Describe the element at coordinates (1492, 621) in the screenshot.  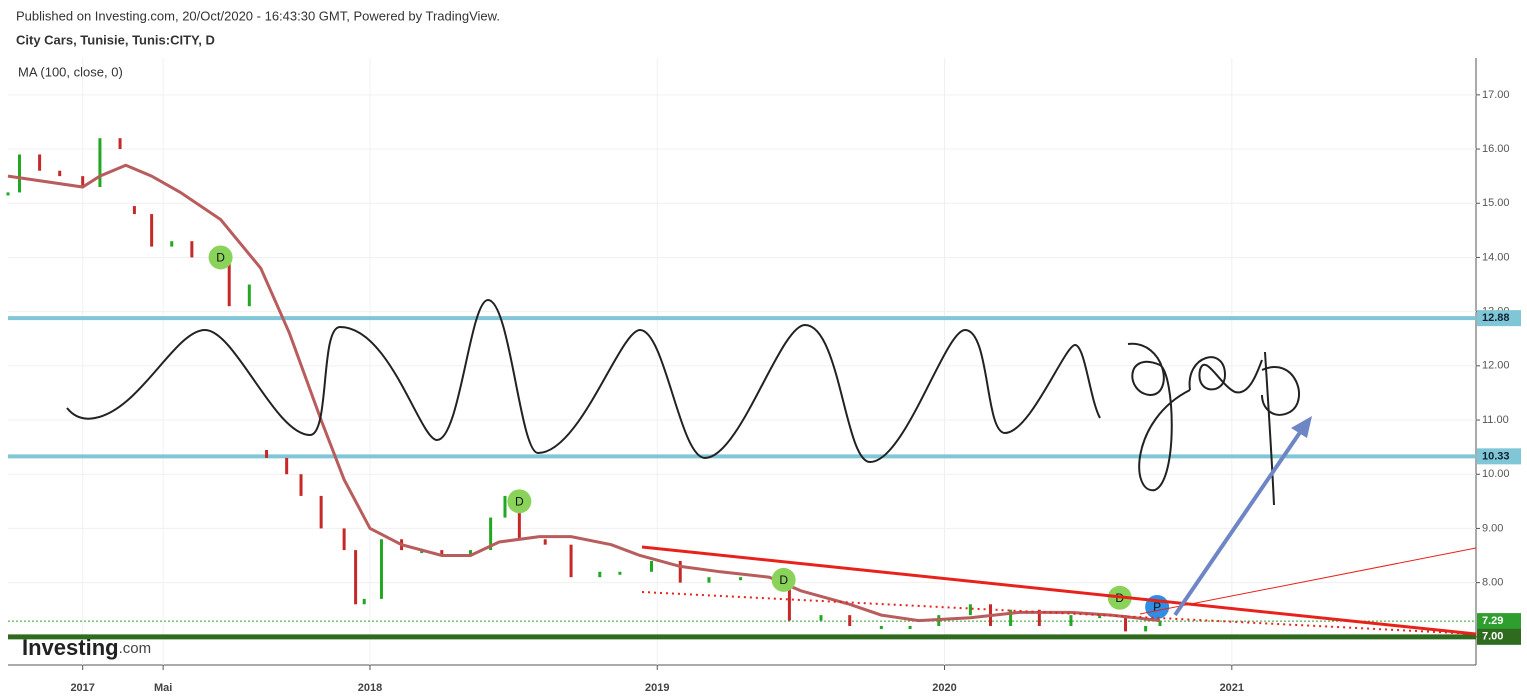
I see `price-label: 7.29` at that location.